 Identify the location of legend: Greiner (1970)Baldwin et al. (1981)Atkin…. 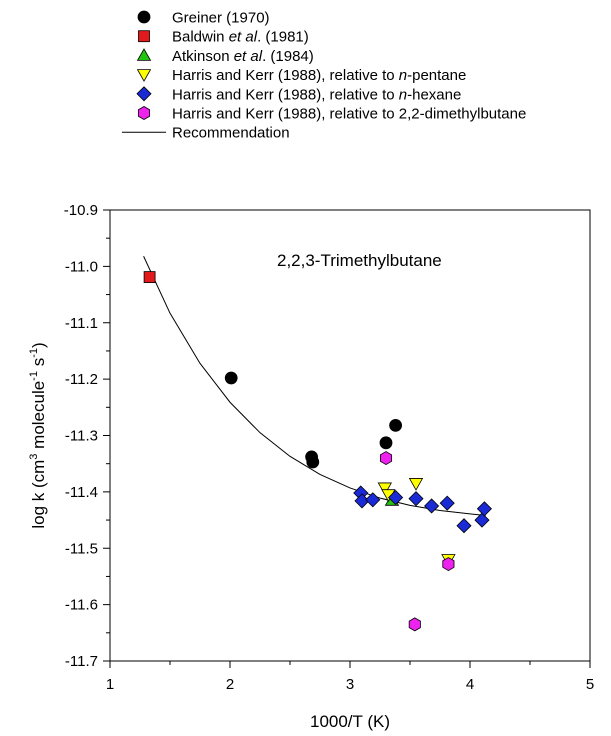
(324, 76).